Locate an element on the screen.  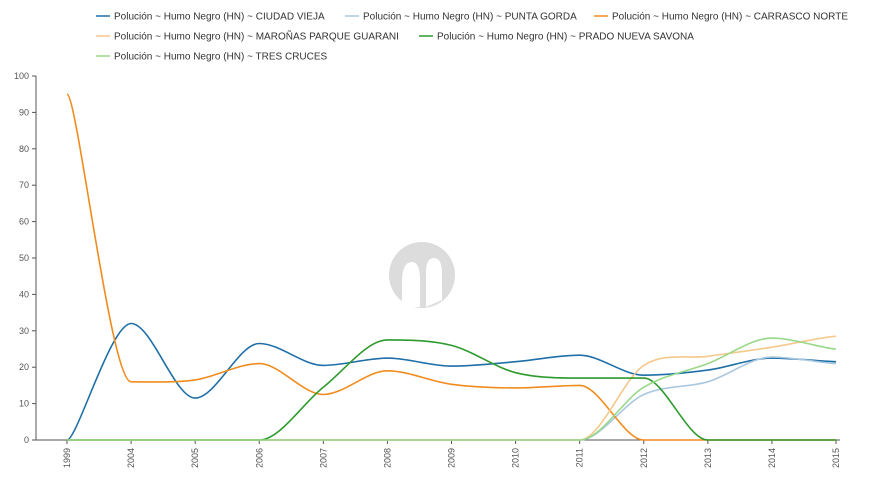
legend-item: Polución ~ Humo Negro (HN) ~ PUNTA GORDA is located at coordinates (461, 17).